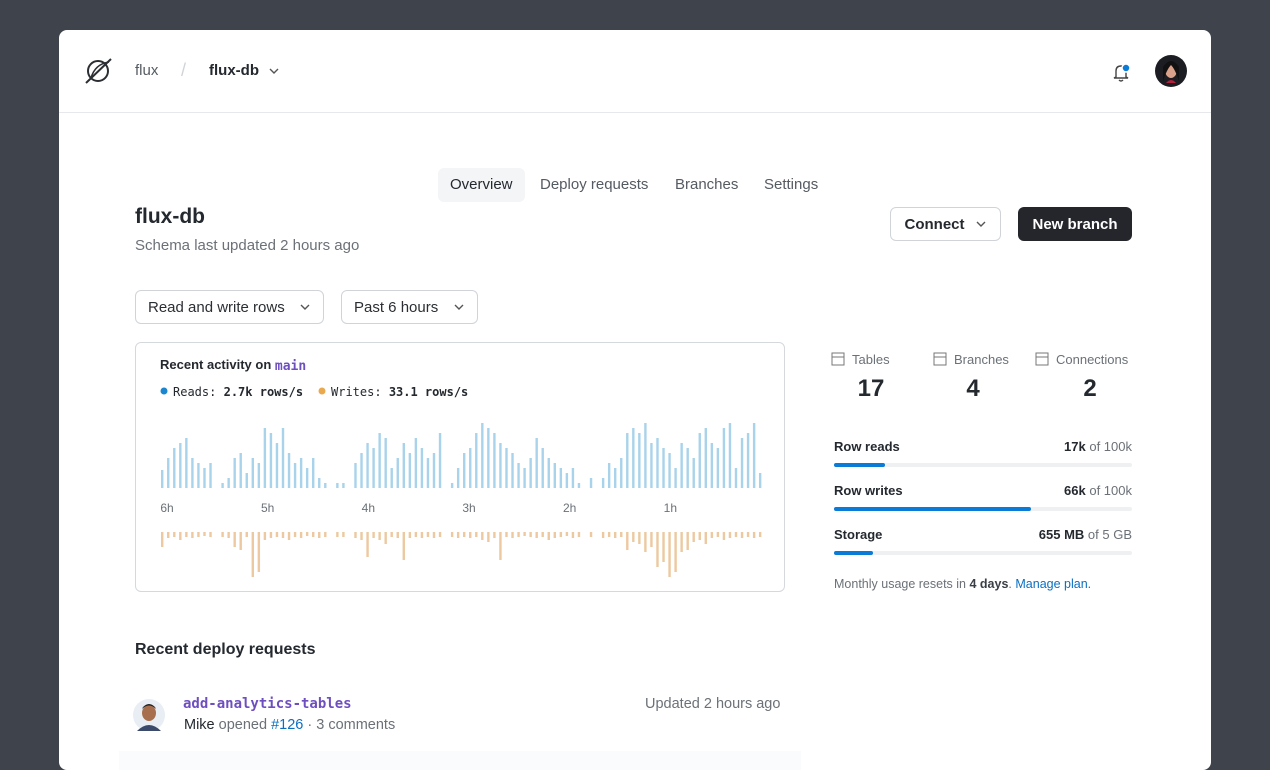  I want to click on next-row, so click(460, 760).